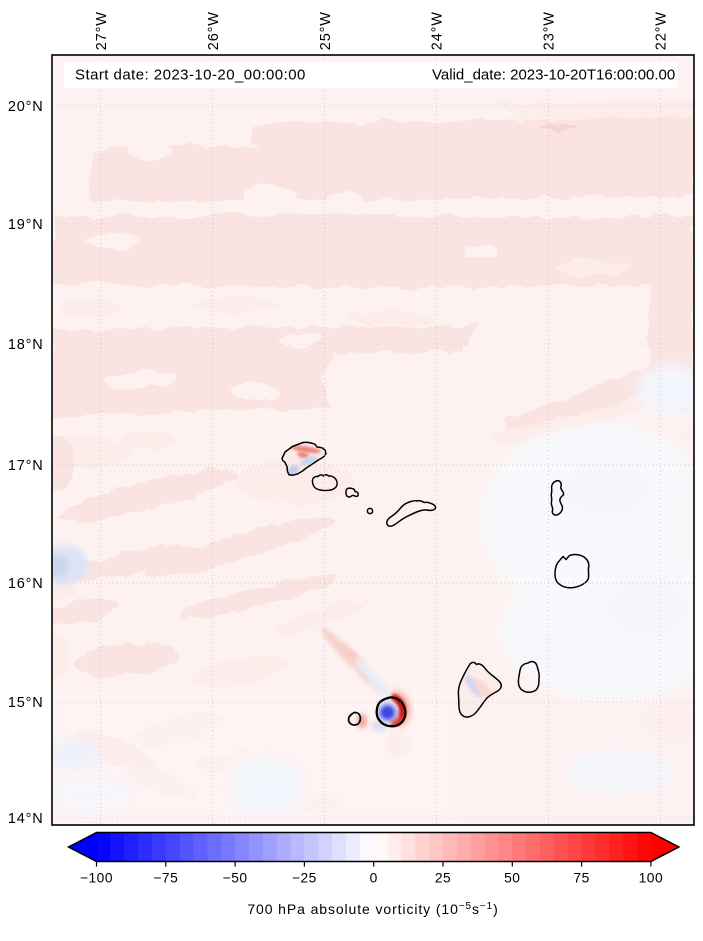 Image resolution: width=703 pixels, height=941 pixels. What do you see at coordinates (214, 30) in the screenshot?
I see `svg-text: 26°W` at bounding box center [214, 30].